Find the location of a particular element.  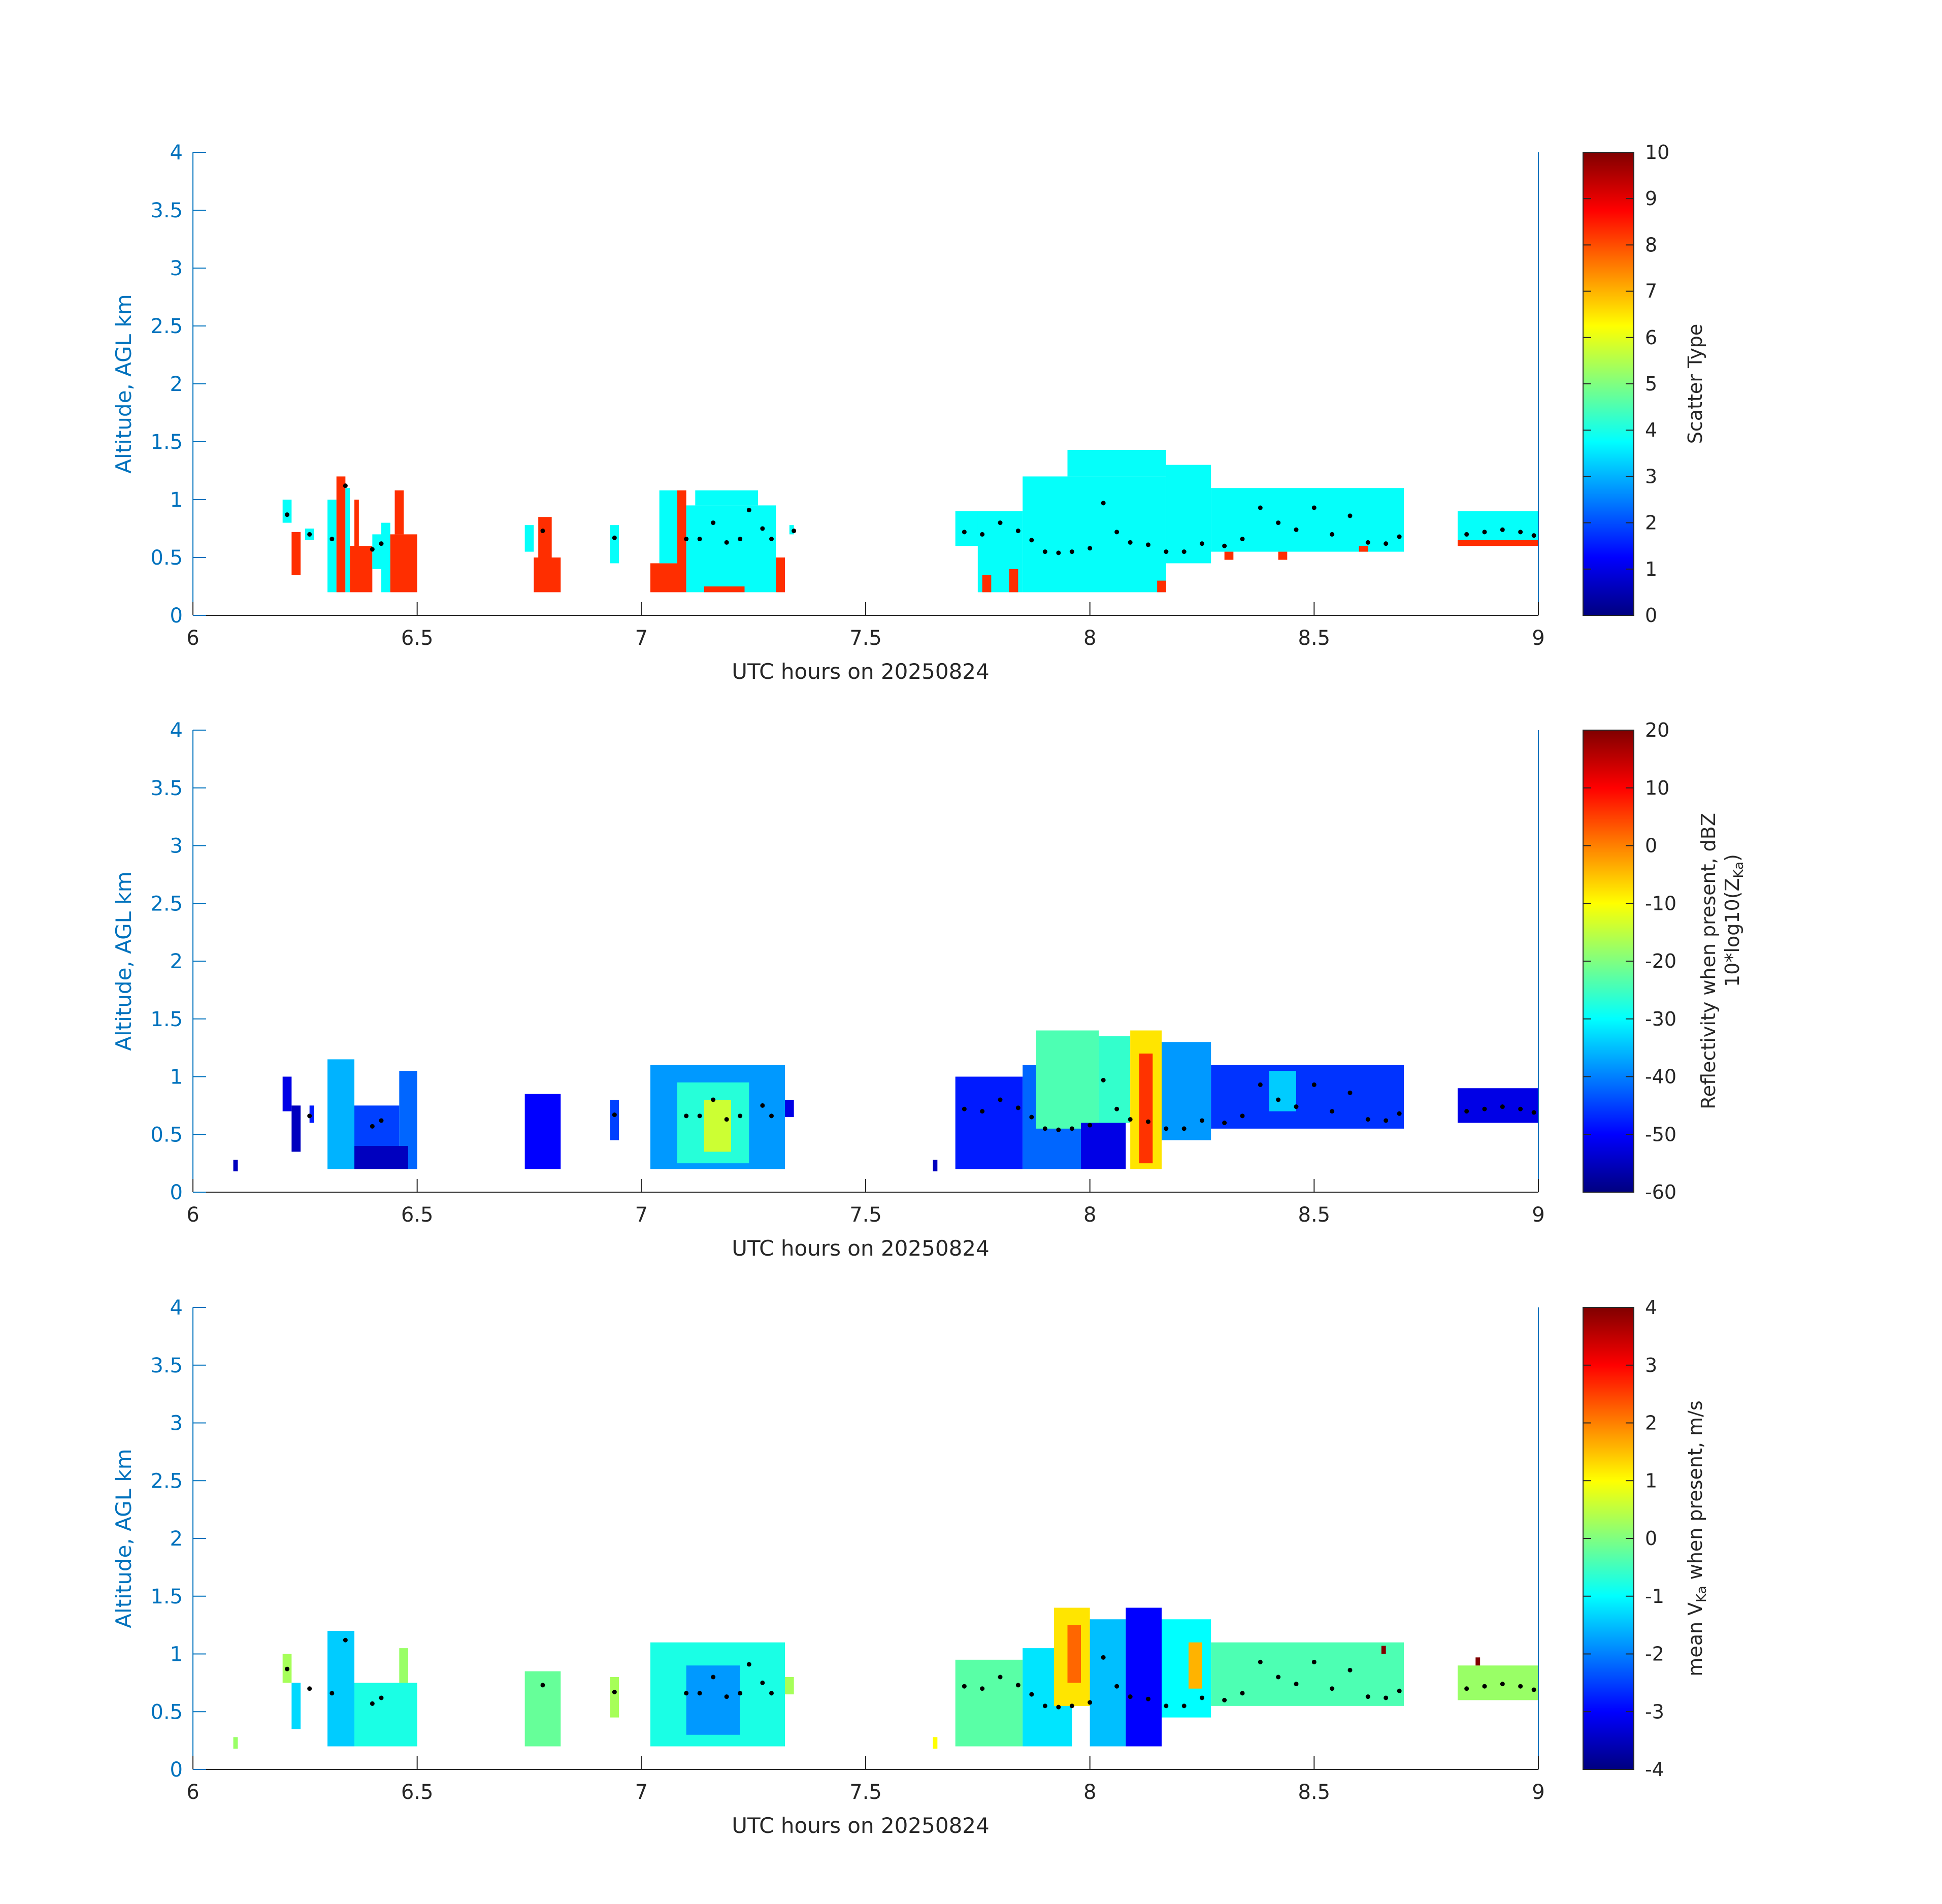

heatmap-cells is located at coordinates (885, 1678).